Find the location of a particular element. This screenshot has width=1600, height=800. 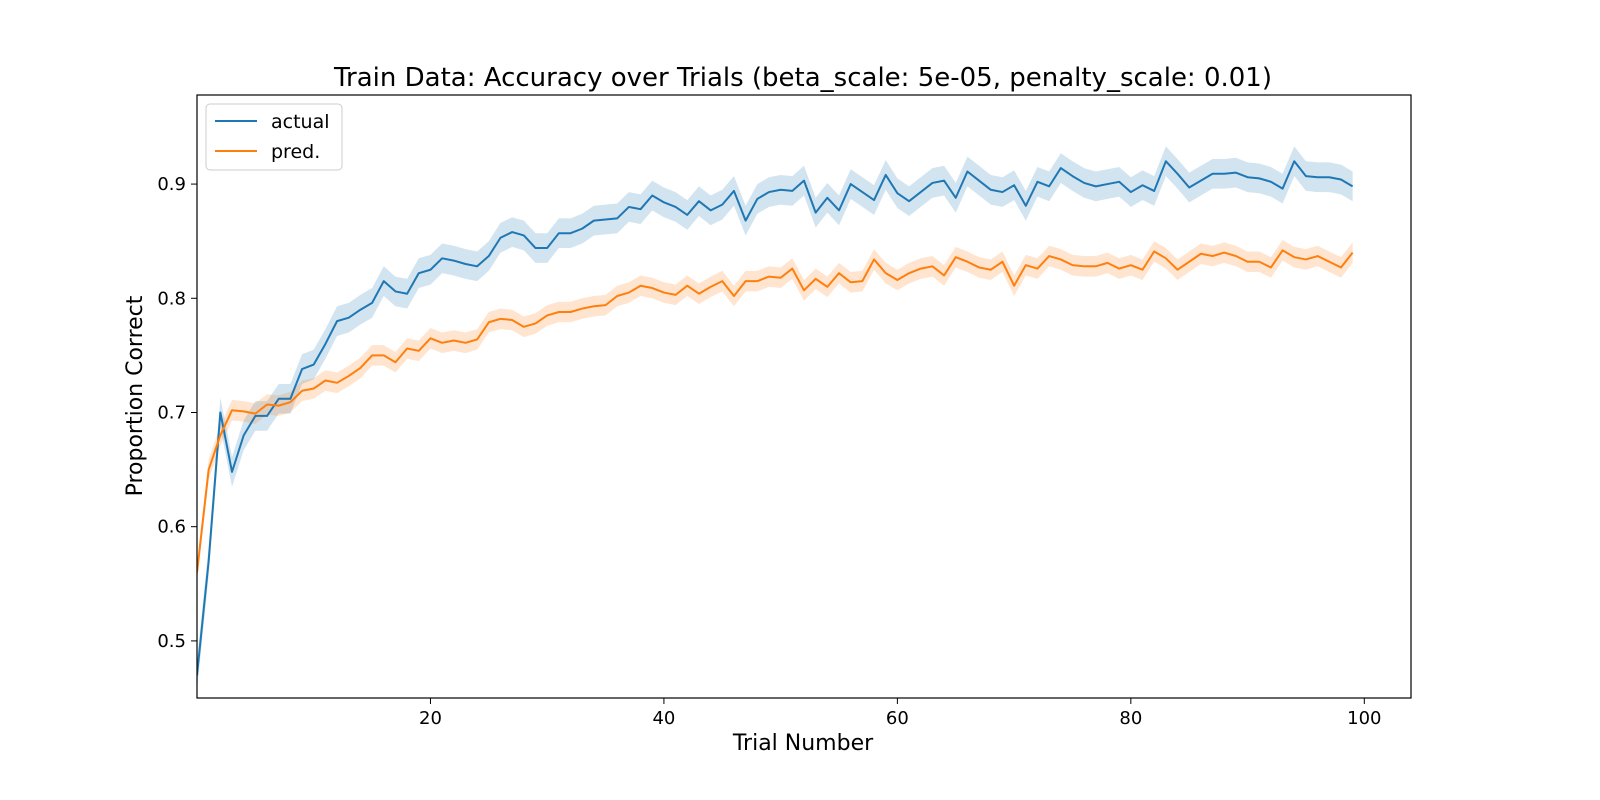

x-tick-label: 80 is located at coordinates (1130, 718).